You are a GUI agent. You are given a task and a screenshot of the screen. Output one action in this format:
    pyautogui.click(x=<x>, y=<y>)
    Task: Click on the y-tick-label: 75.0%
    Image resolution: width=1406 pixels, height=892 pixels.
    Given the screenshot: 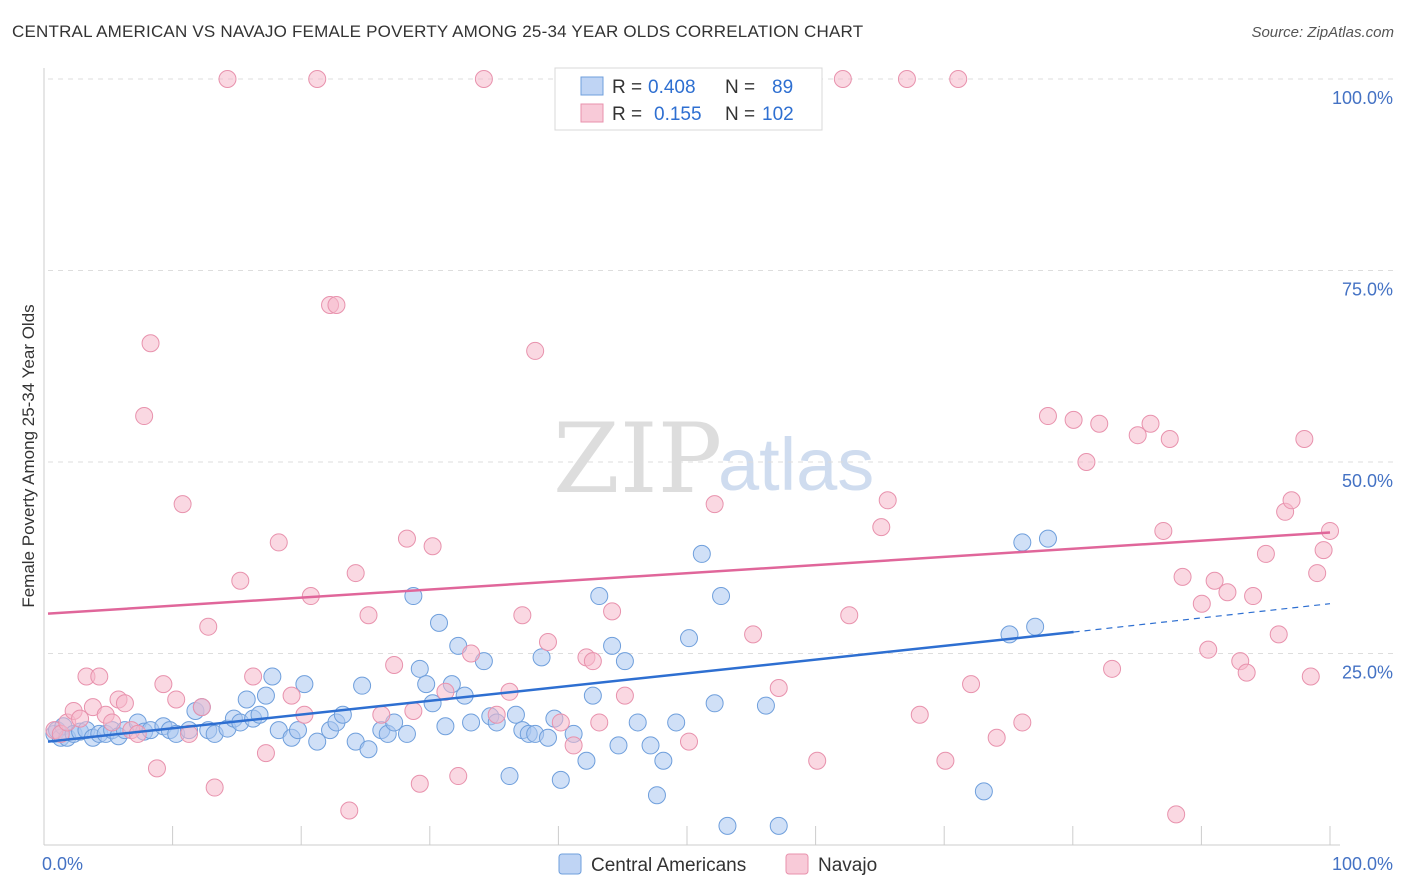 What is the action you would take?
    pyautogui.click(x=1367, y=290)
    